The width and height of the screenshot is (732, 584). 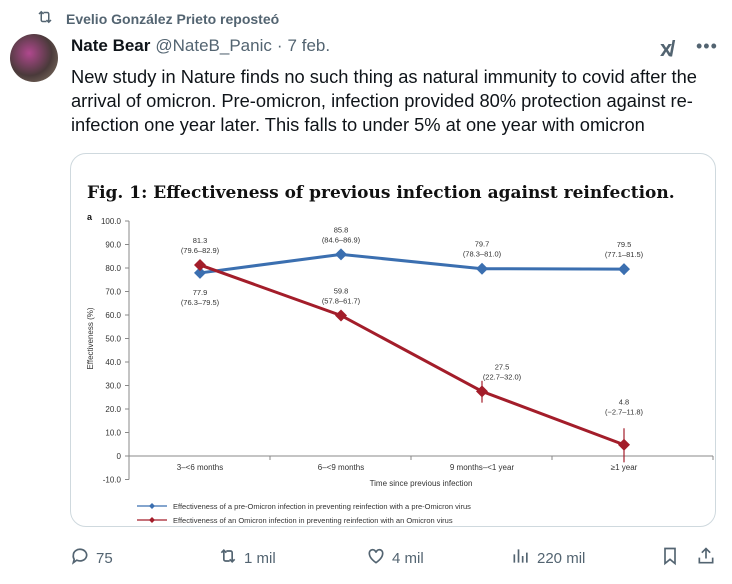 I want to click on y-tick-label: 30.0, so click(x=113, y=386).